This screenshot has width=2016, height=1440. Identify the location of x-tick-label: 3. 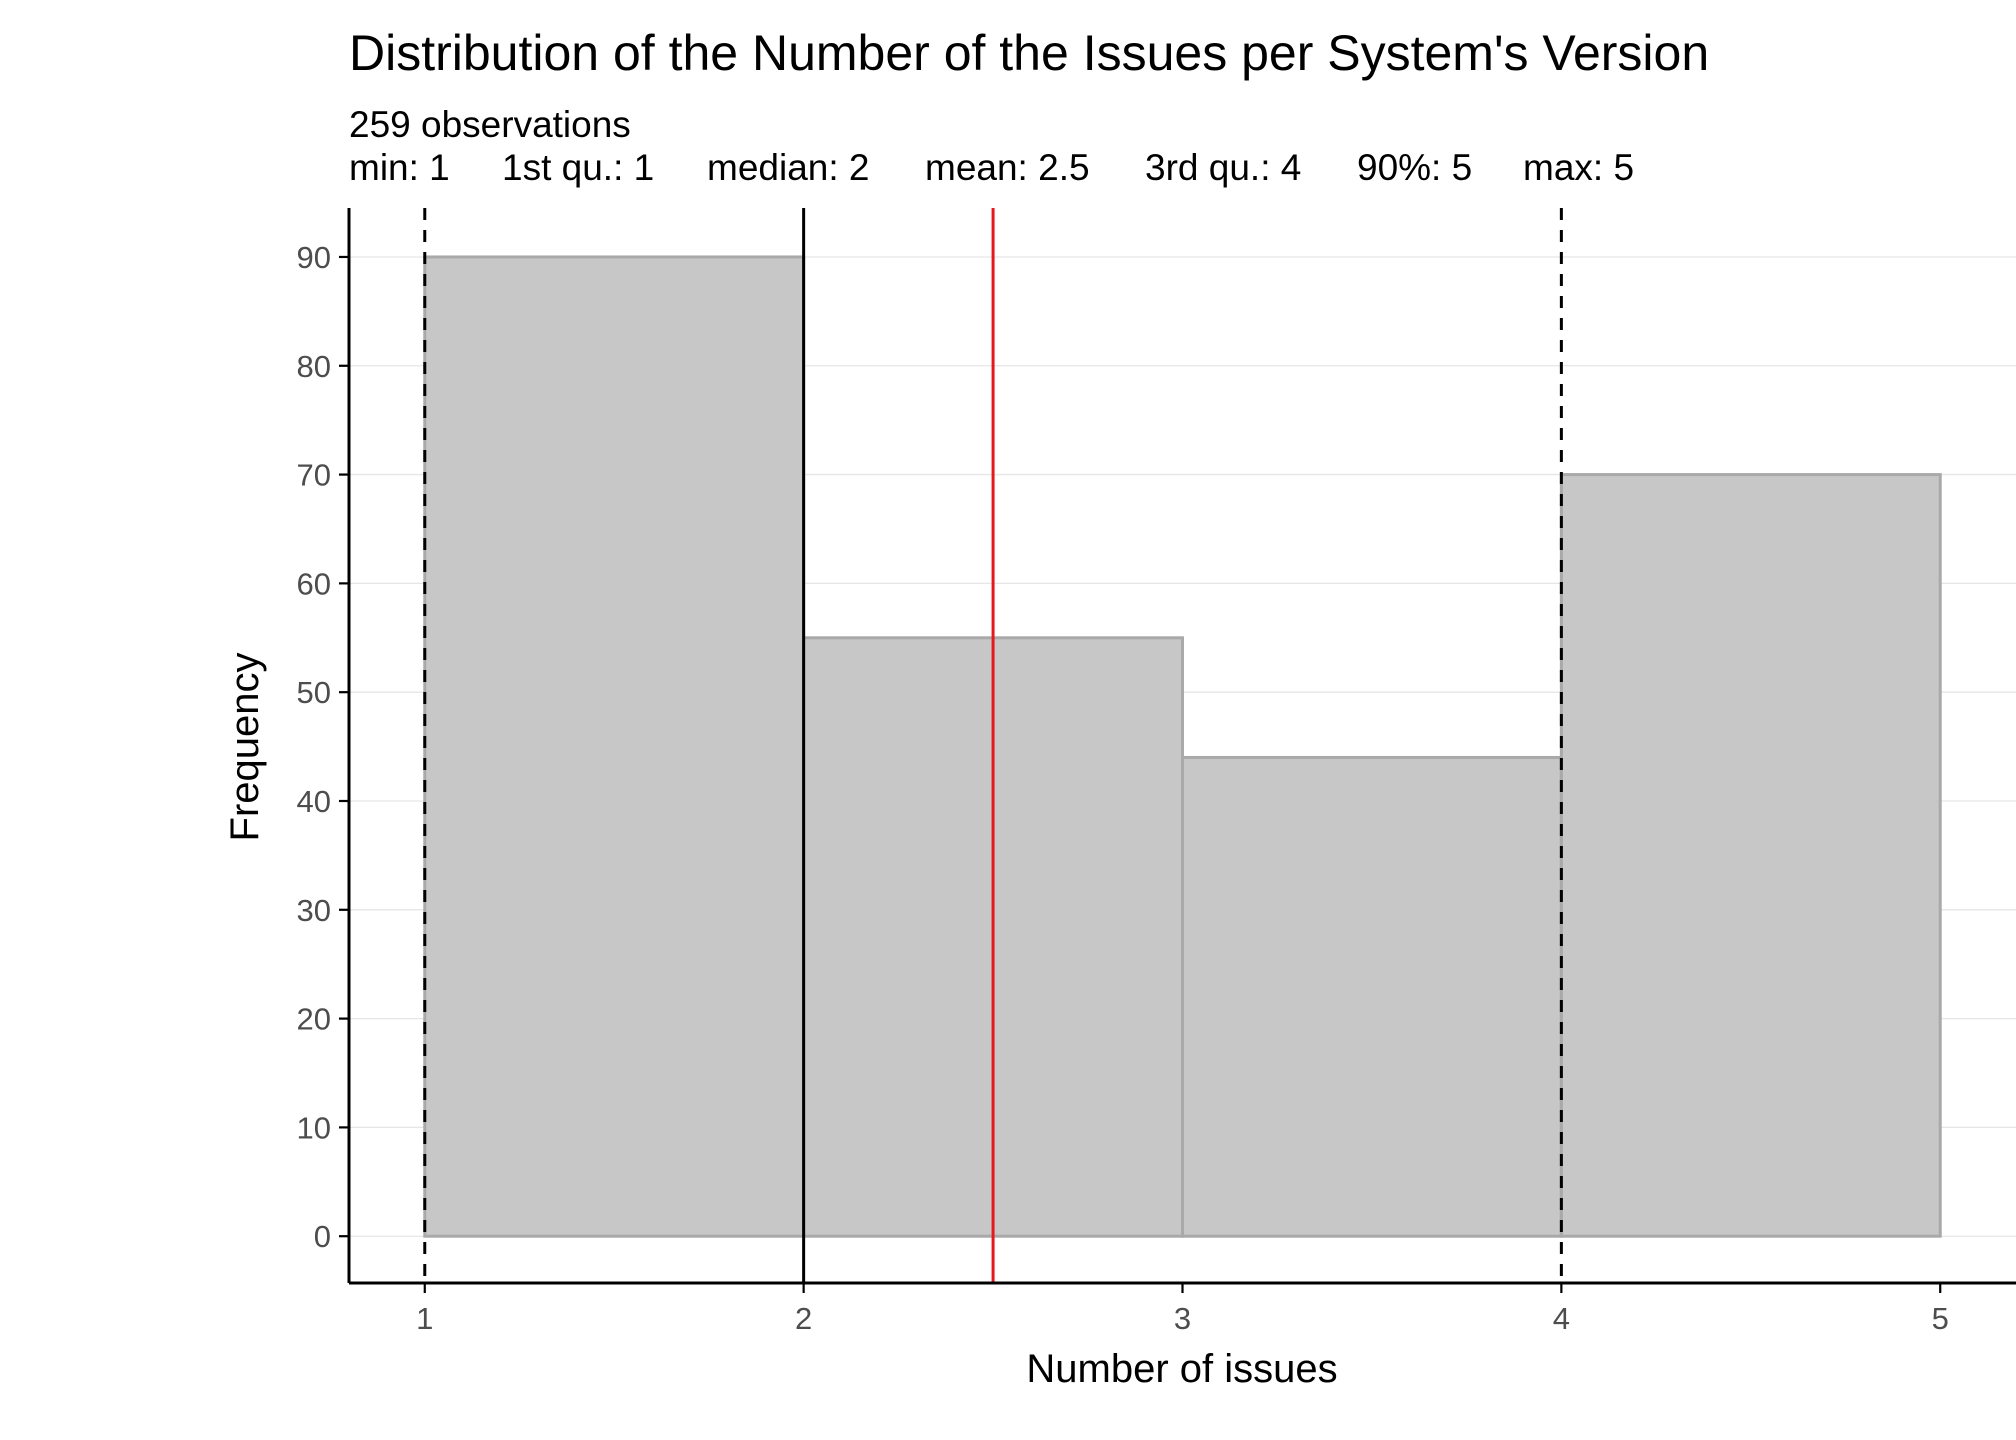
(1182, 1318).